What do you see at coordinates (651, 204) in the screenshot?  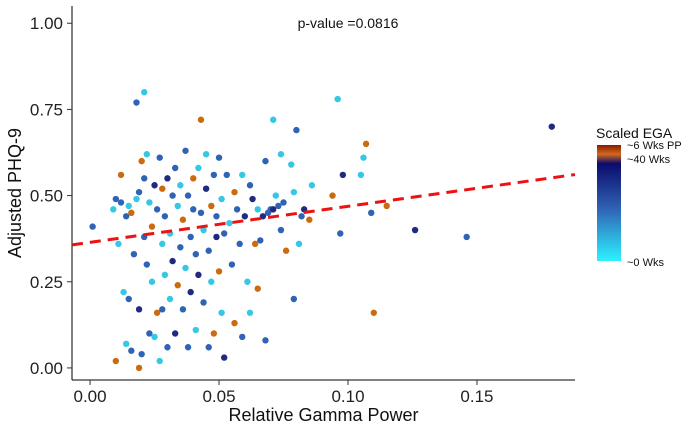 I see `legend-labels: ~6 Wks PP ~40 Wks ~0 Wks` at bounding box center [651, 204].